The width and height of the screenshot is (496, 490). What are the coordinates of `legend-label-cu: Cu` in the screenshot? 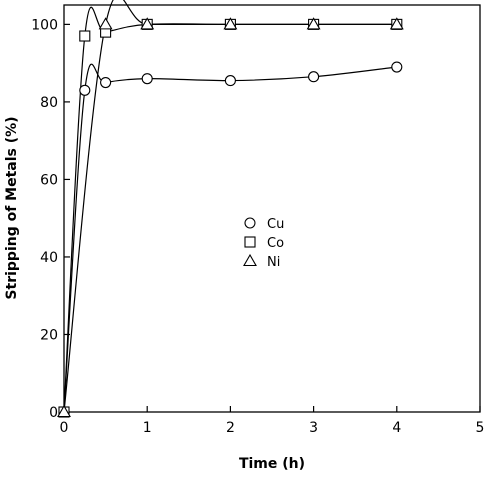 It's located at (275, 224).